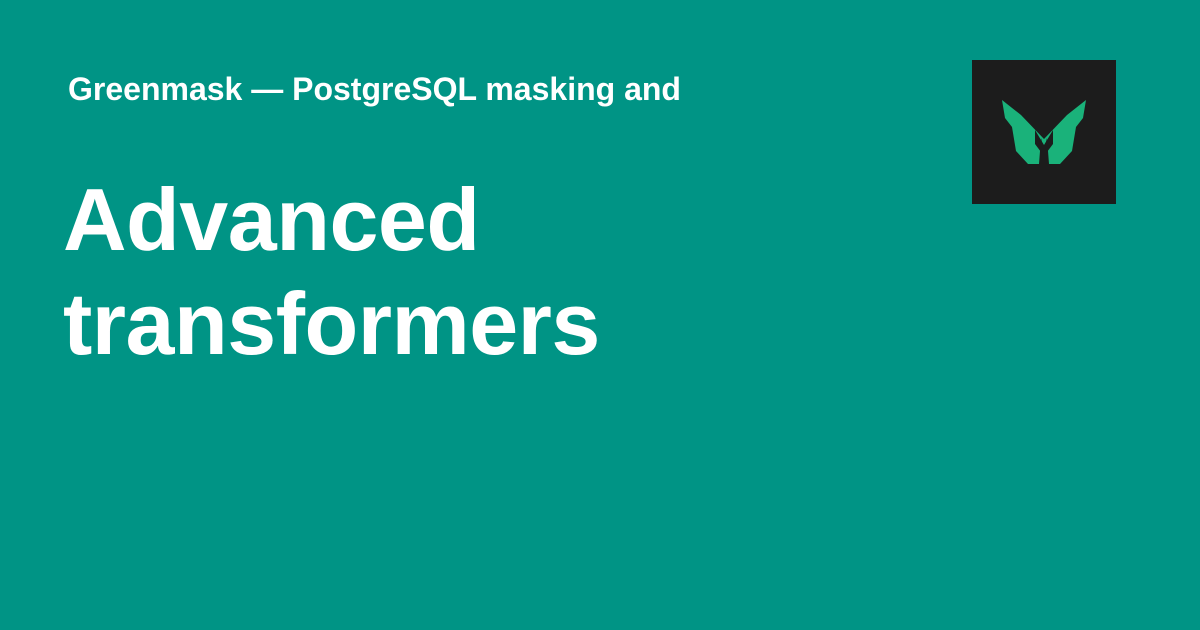  I want to click on page-title-line: transformers, so click(331, 323).